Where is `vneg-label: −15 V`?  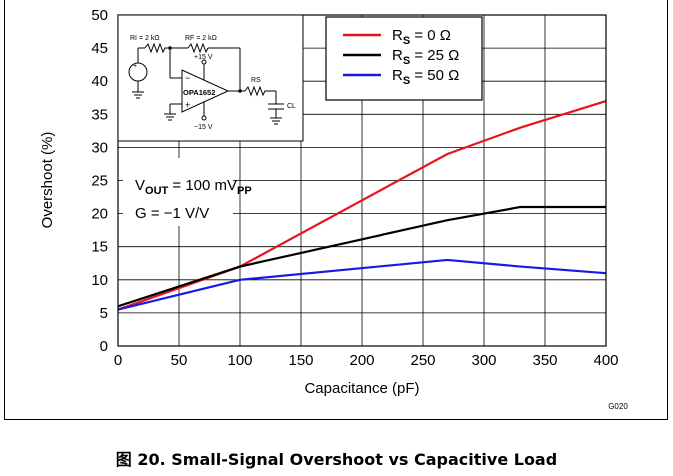 vneg-label: −15 V is located at coordinates (203, 127).